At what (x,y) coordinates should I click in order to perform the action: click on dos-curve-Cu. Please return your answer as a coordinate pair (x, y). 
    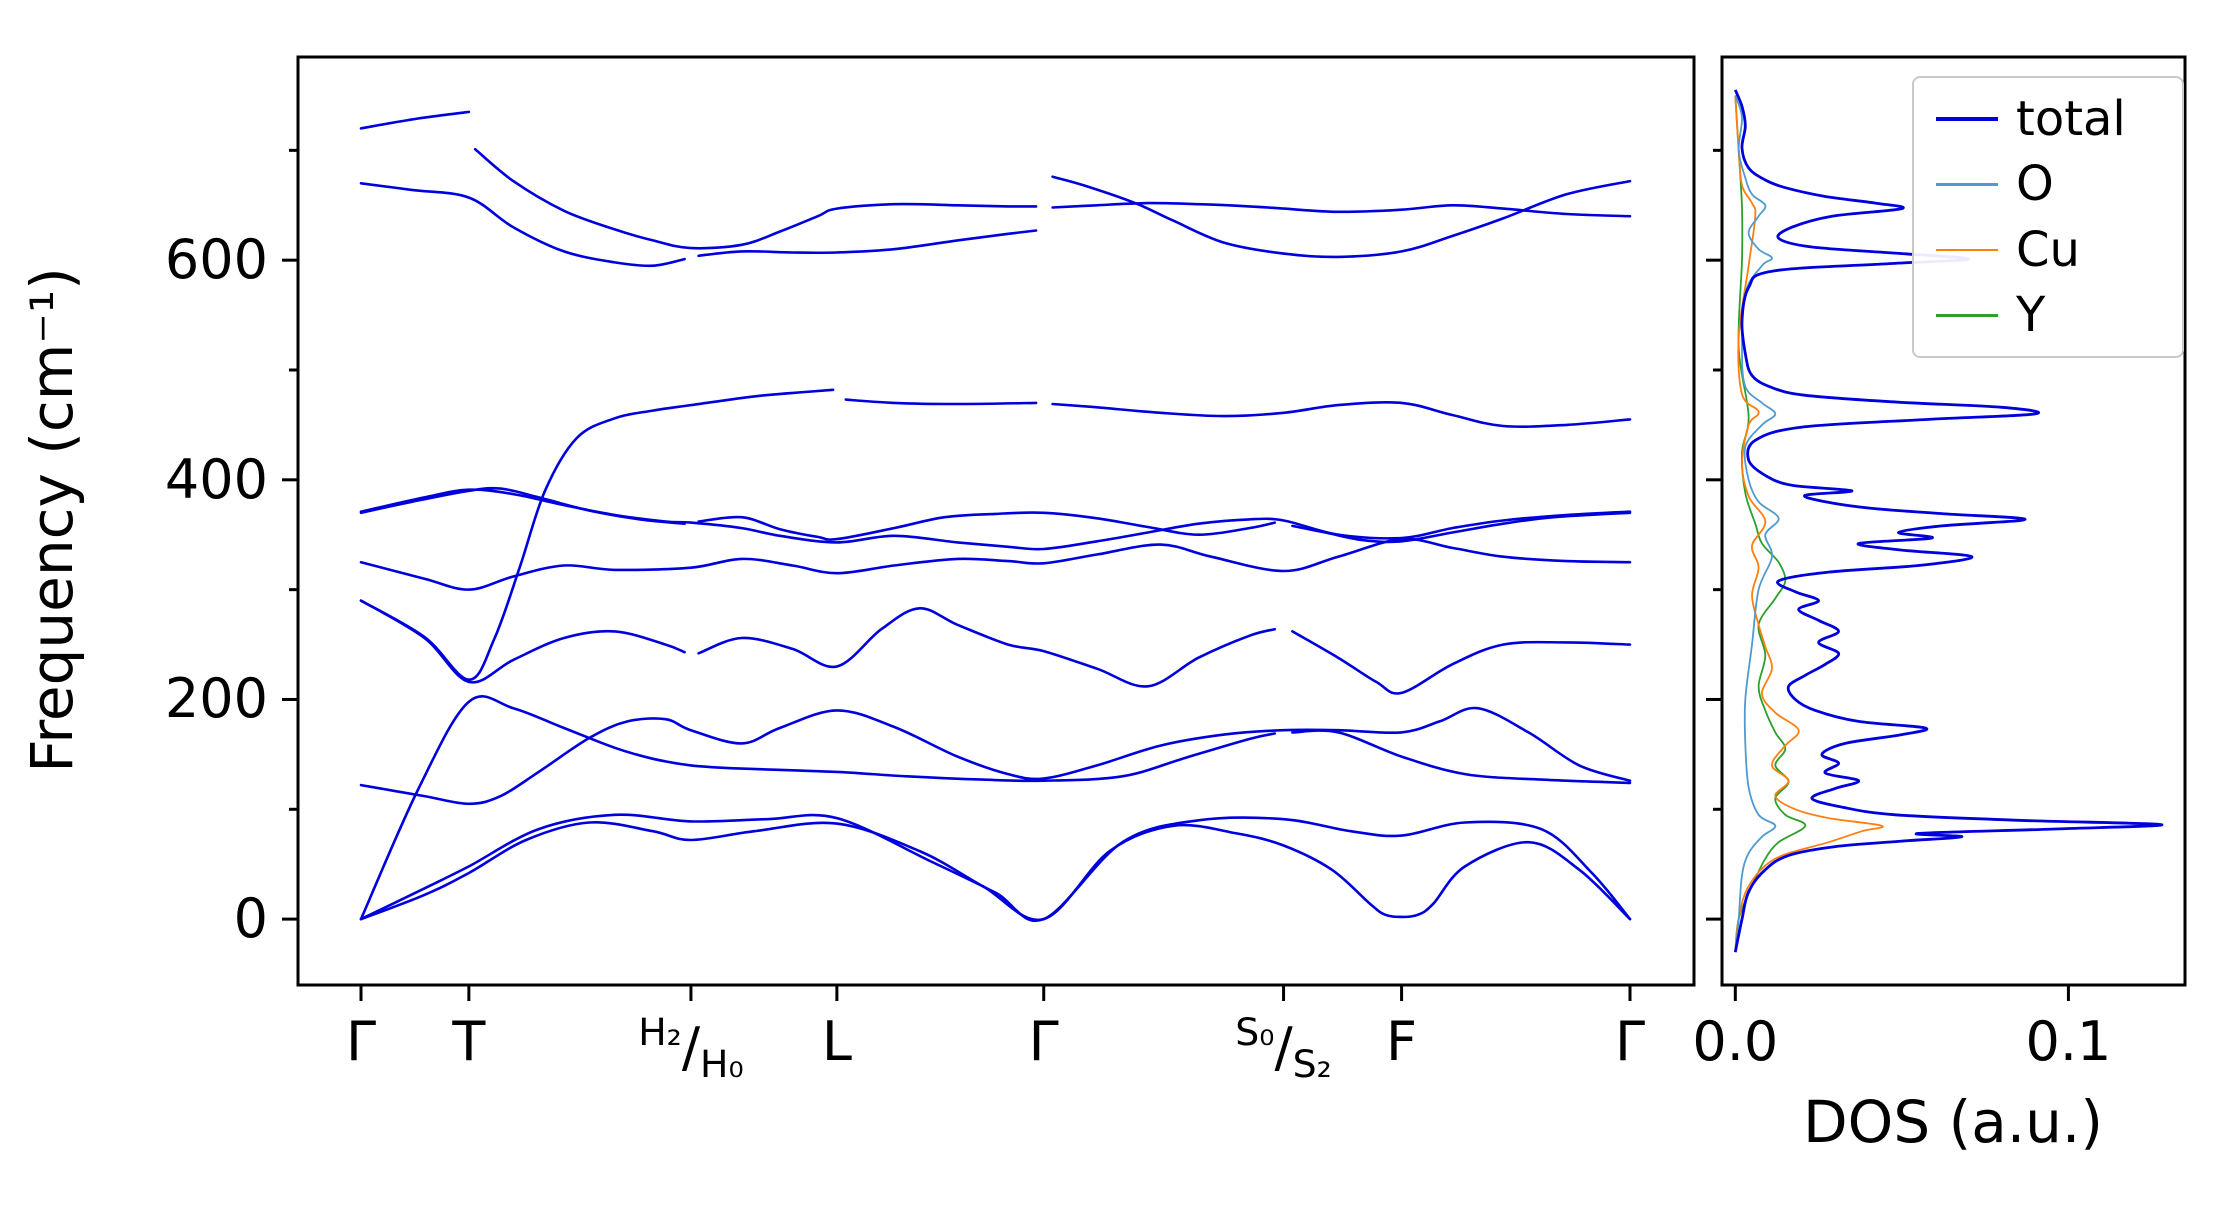
    Looking at the image, I should click on (1809, 524).